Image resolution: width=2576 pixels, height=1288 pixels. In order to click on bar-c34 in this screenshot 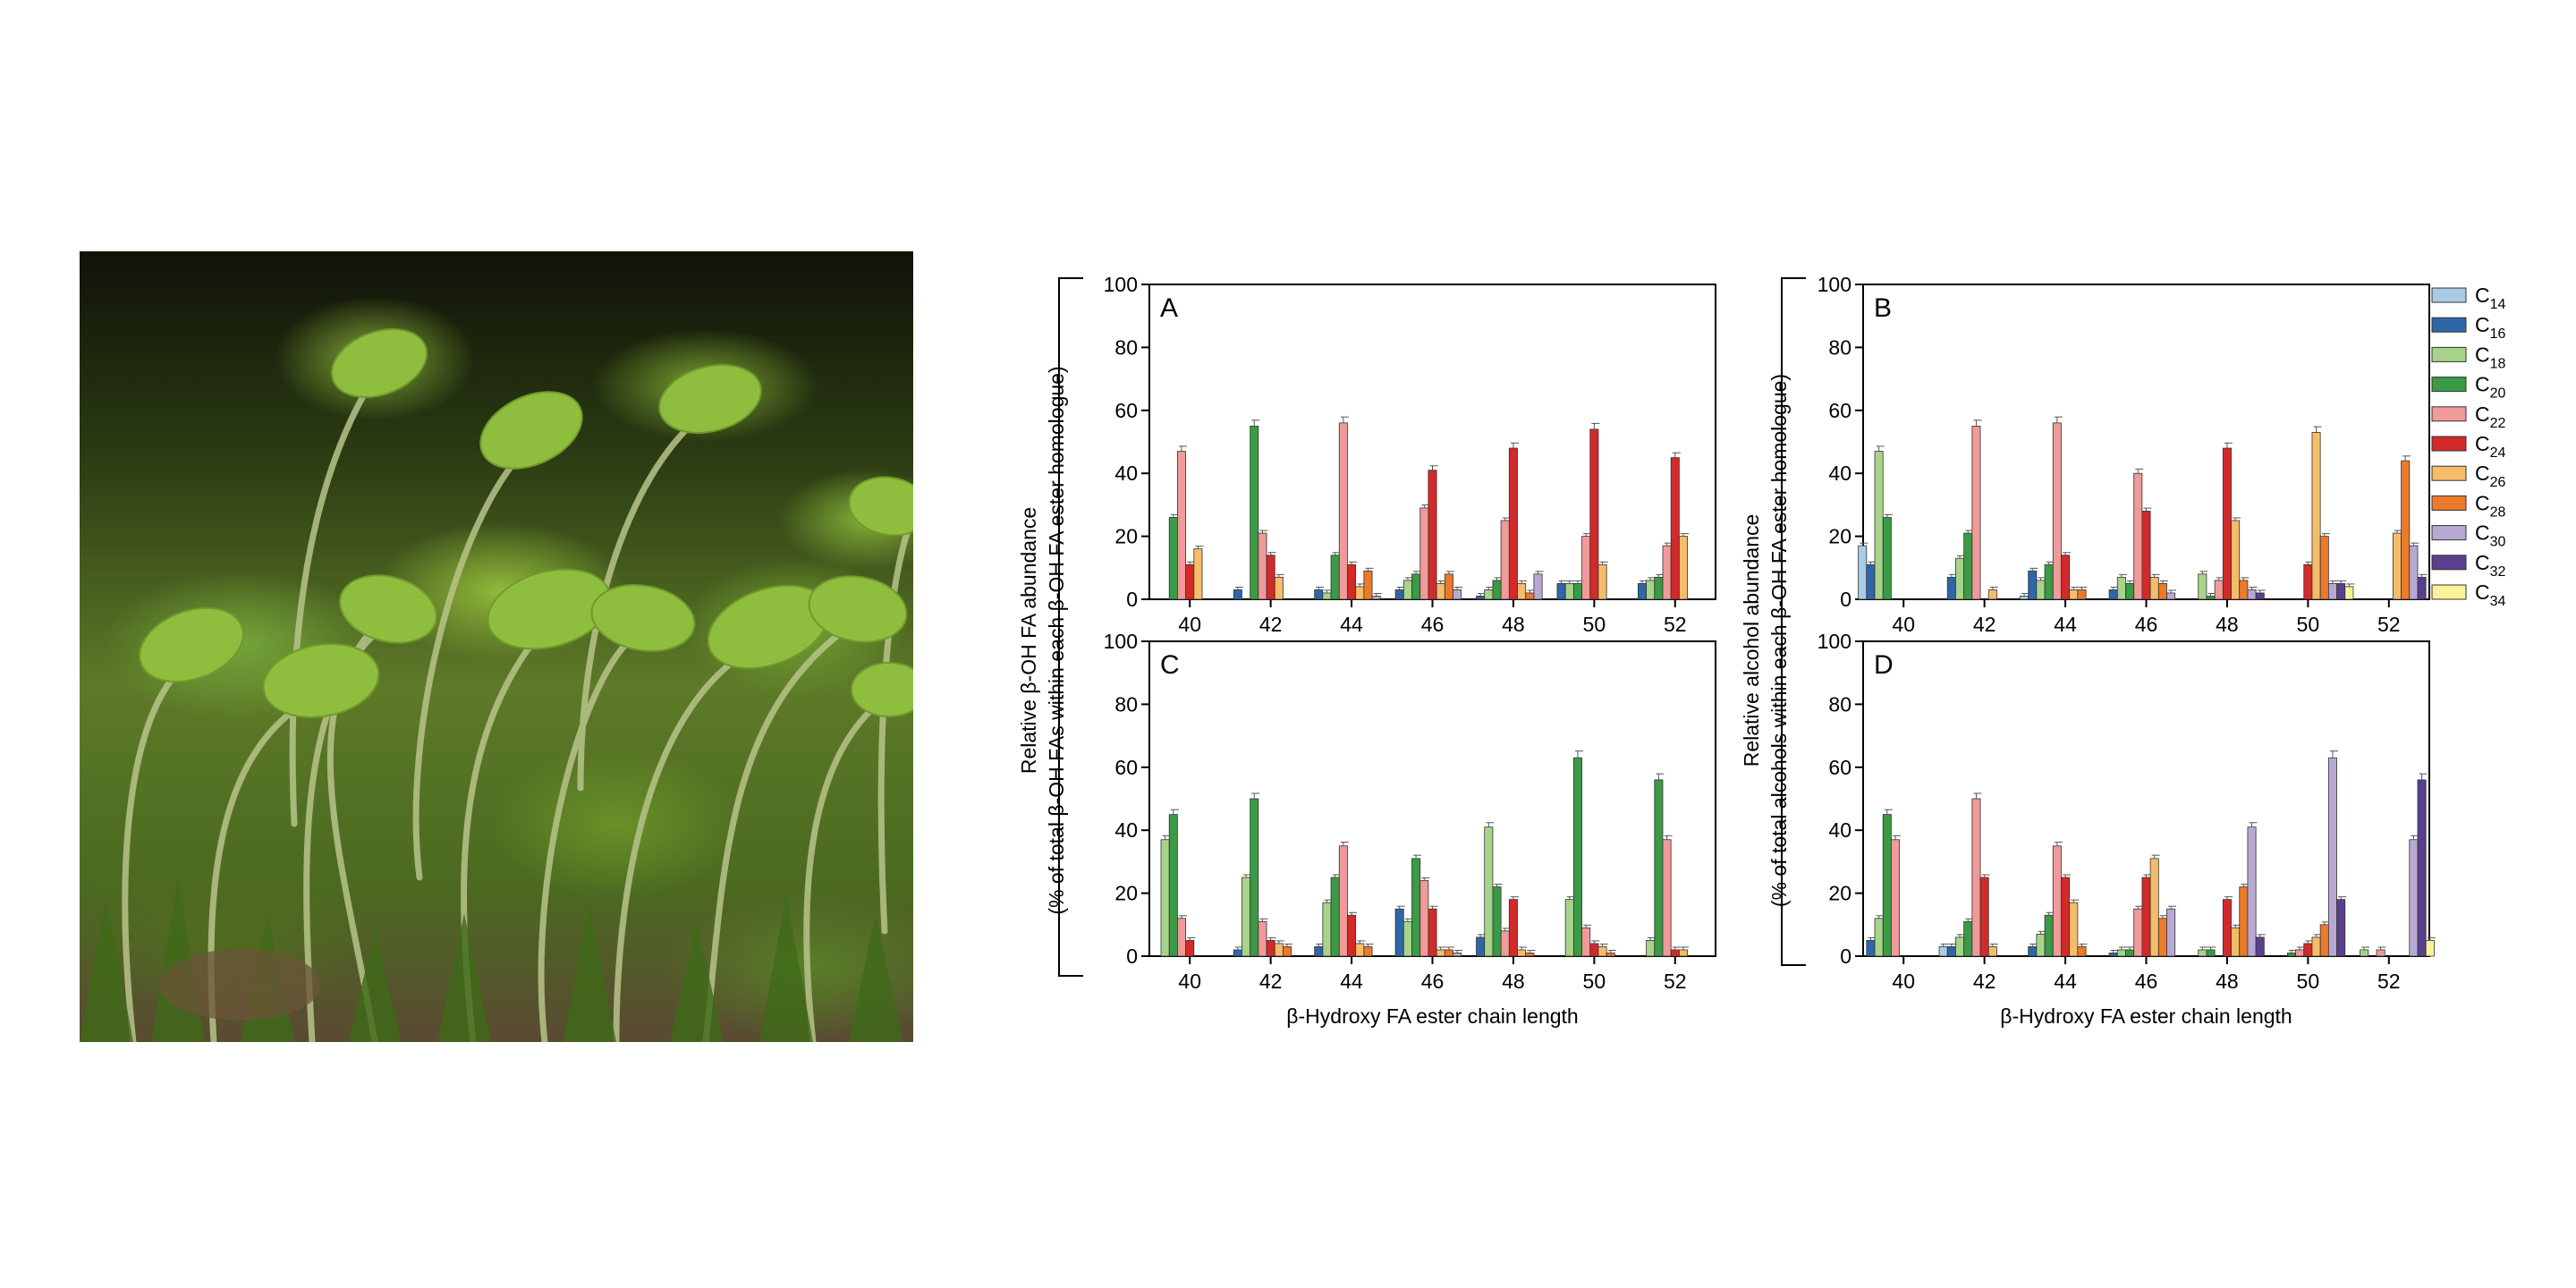, I will do `click(2349, 593)`.